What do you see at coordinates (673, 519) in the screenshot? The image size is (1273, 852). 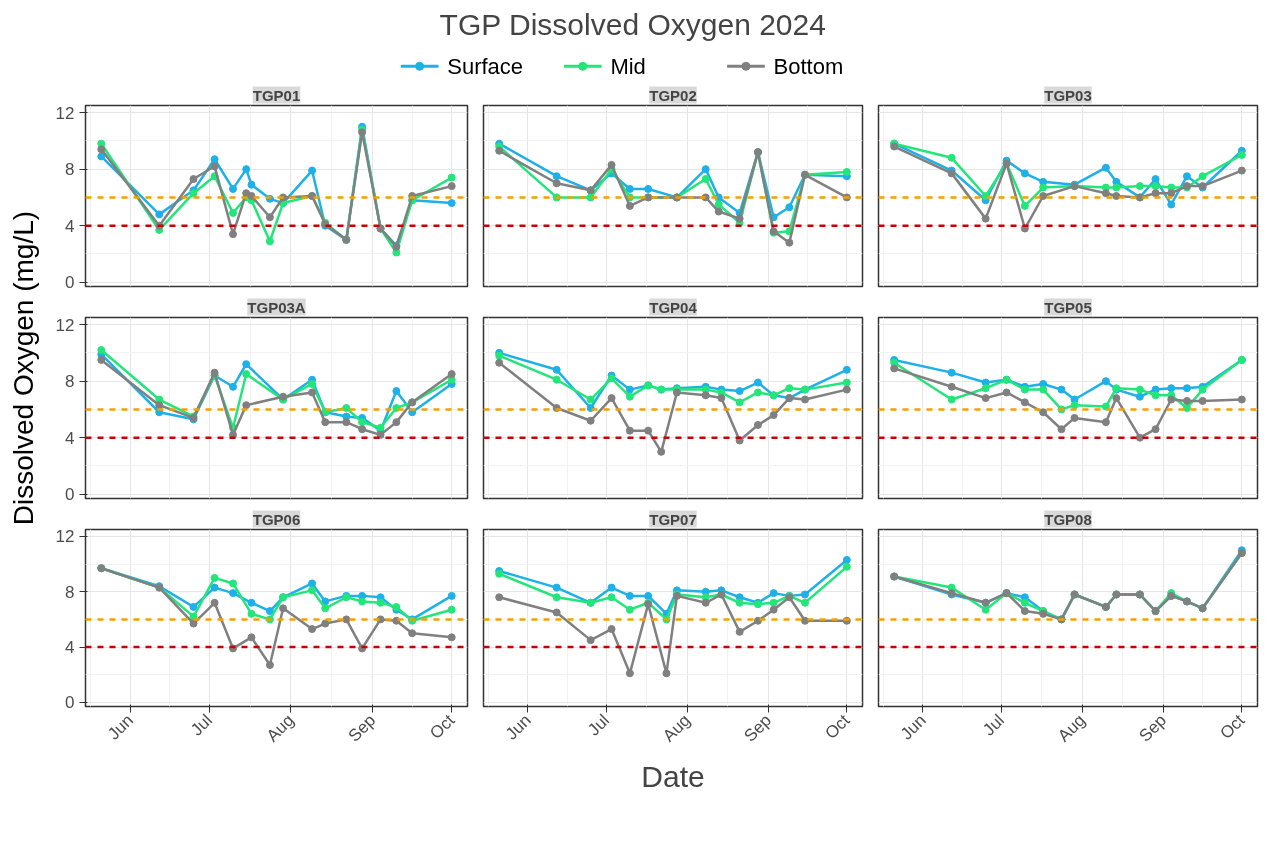 I see `chart-title: TGP07` at bounding box center [673, 519].